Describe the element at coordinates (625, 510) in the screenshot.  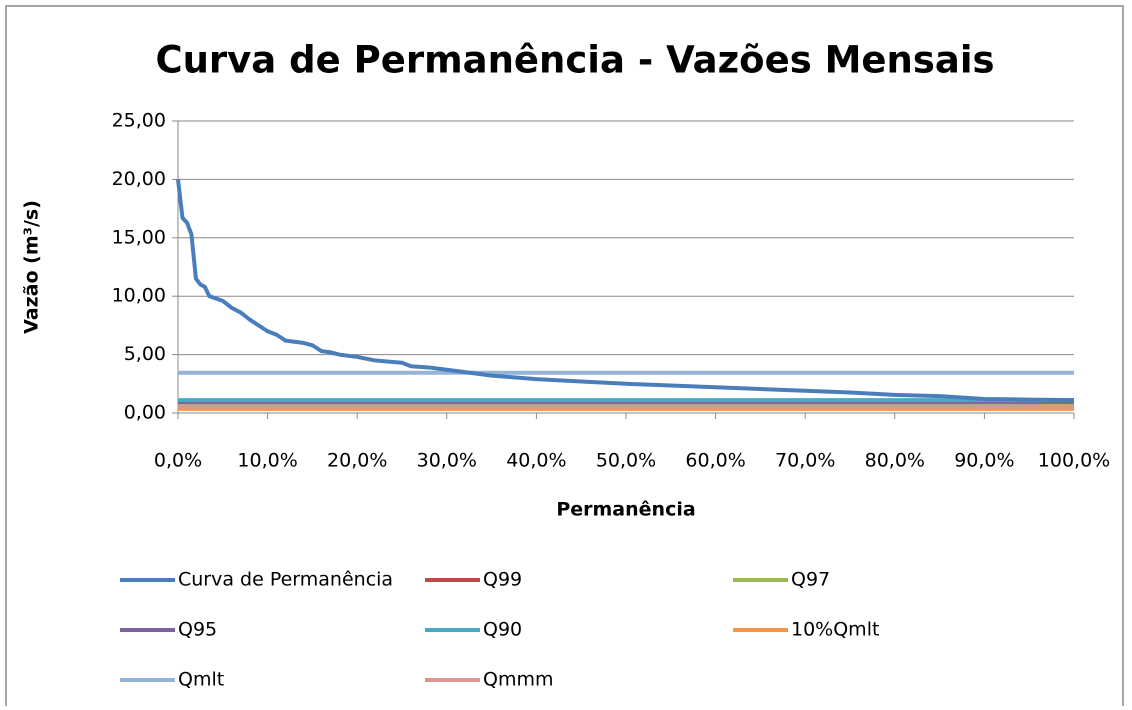
I see `x-axis-label: Permanência` at that location.